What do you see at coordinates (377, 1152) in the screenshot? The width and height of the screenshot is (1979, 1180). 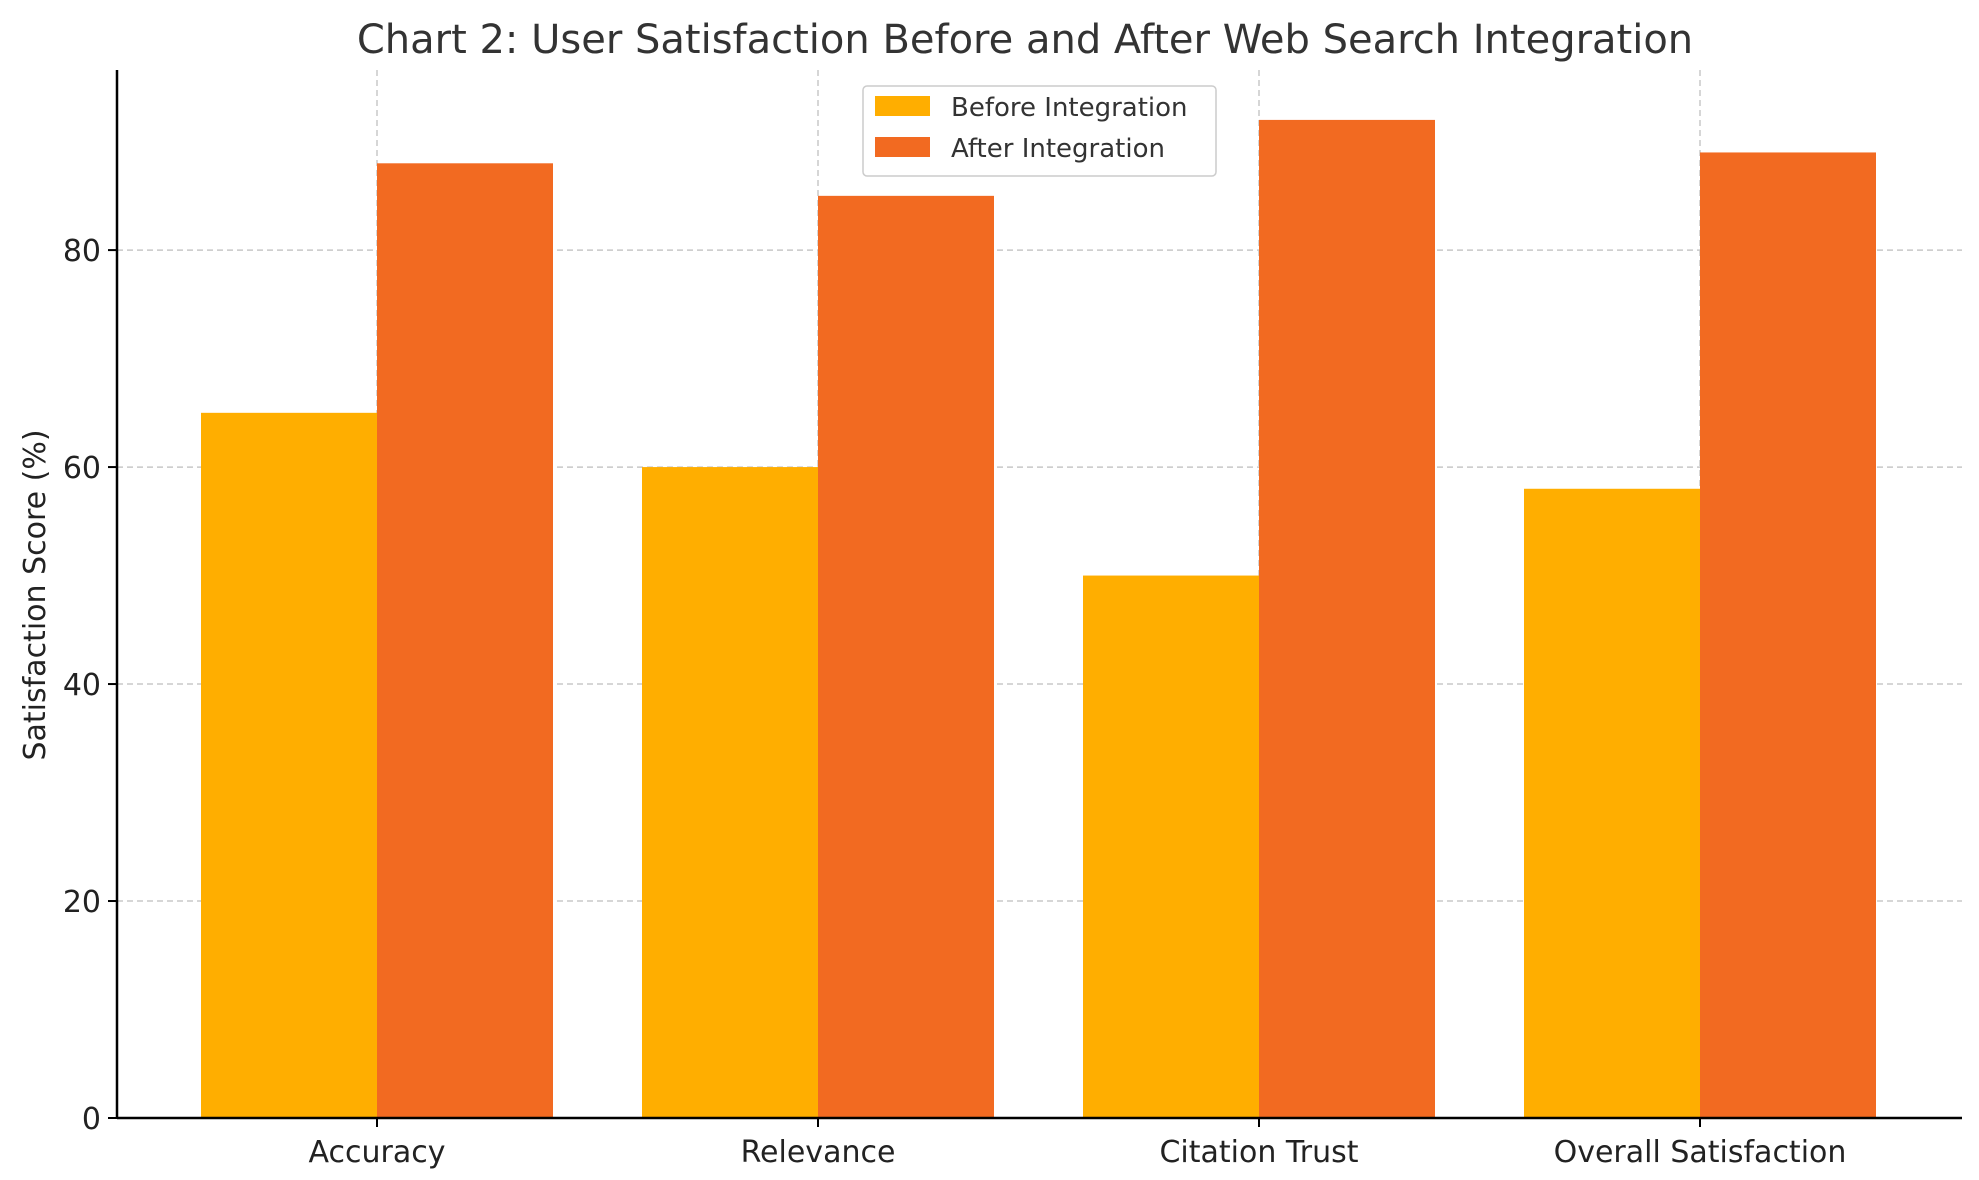 I see `x-tick-label-0: Accuracy` at bounding box center [377, 1152].